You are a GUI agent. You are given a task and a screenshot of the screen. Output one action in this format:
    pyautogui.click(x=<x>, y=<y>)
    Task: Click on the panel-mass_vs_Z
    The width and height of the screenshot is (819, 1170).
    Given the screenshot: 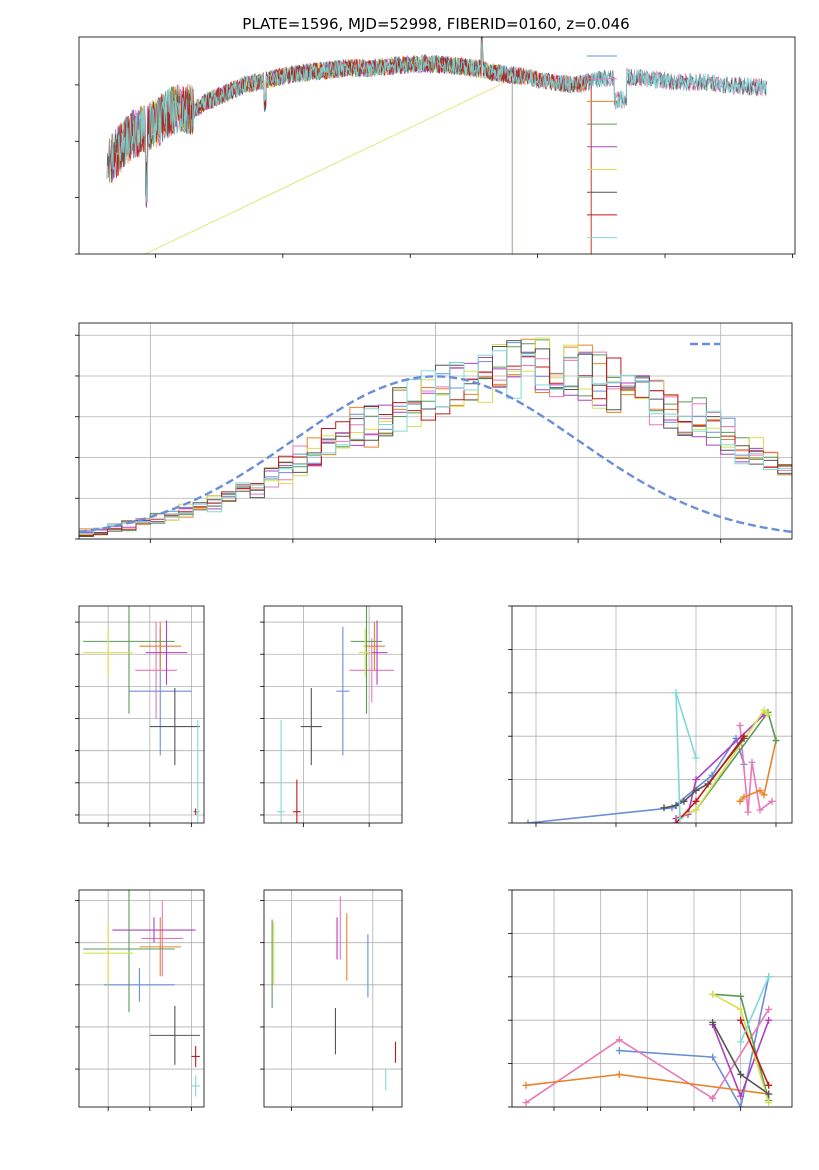 What is the action you would take?
    pyautogui.click(x=140, y=1000)
    